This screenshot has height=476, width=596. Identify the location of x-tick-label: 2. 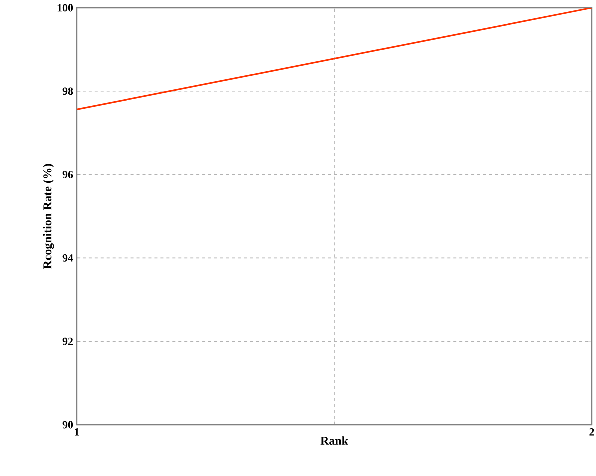
(592, 432).